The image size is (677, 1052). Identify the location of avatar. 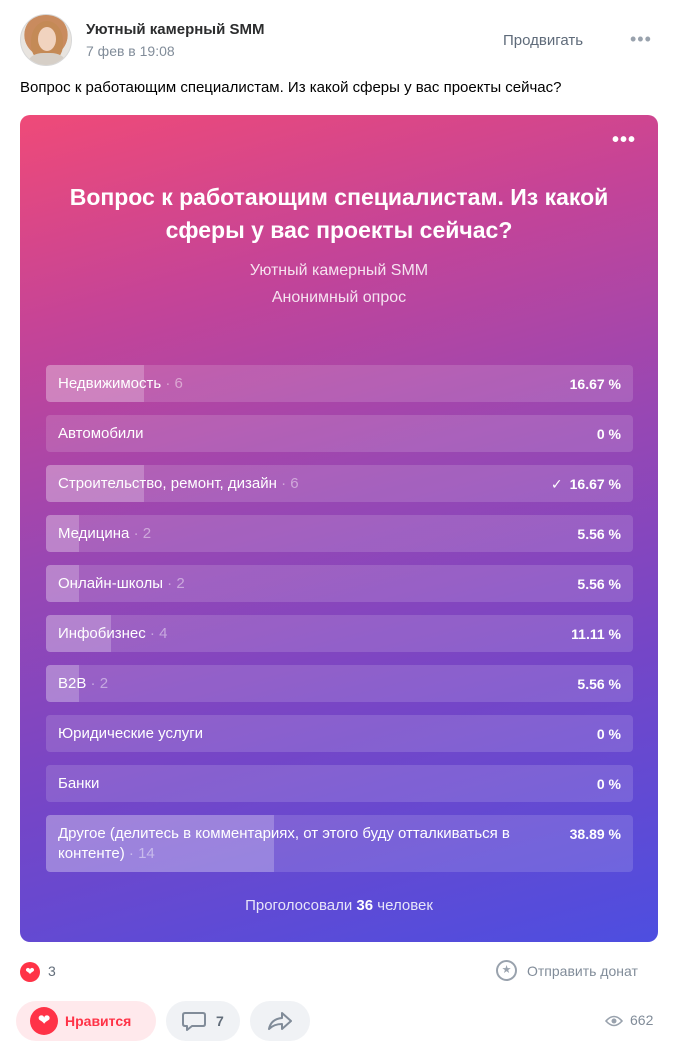
(46, 40).